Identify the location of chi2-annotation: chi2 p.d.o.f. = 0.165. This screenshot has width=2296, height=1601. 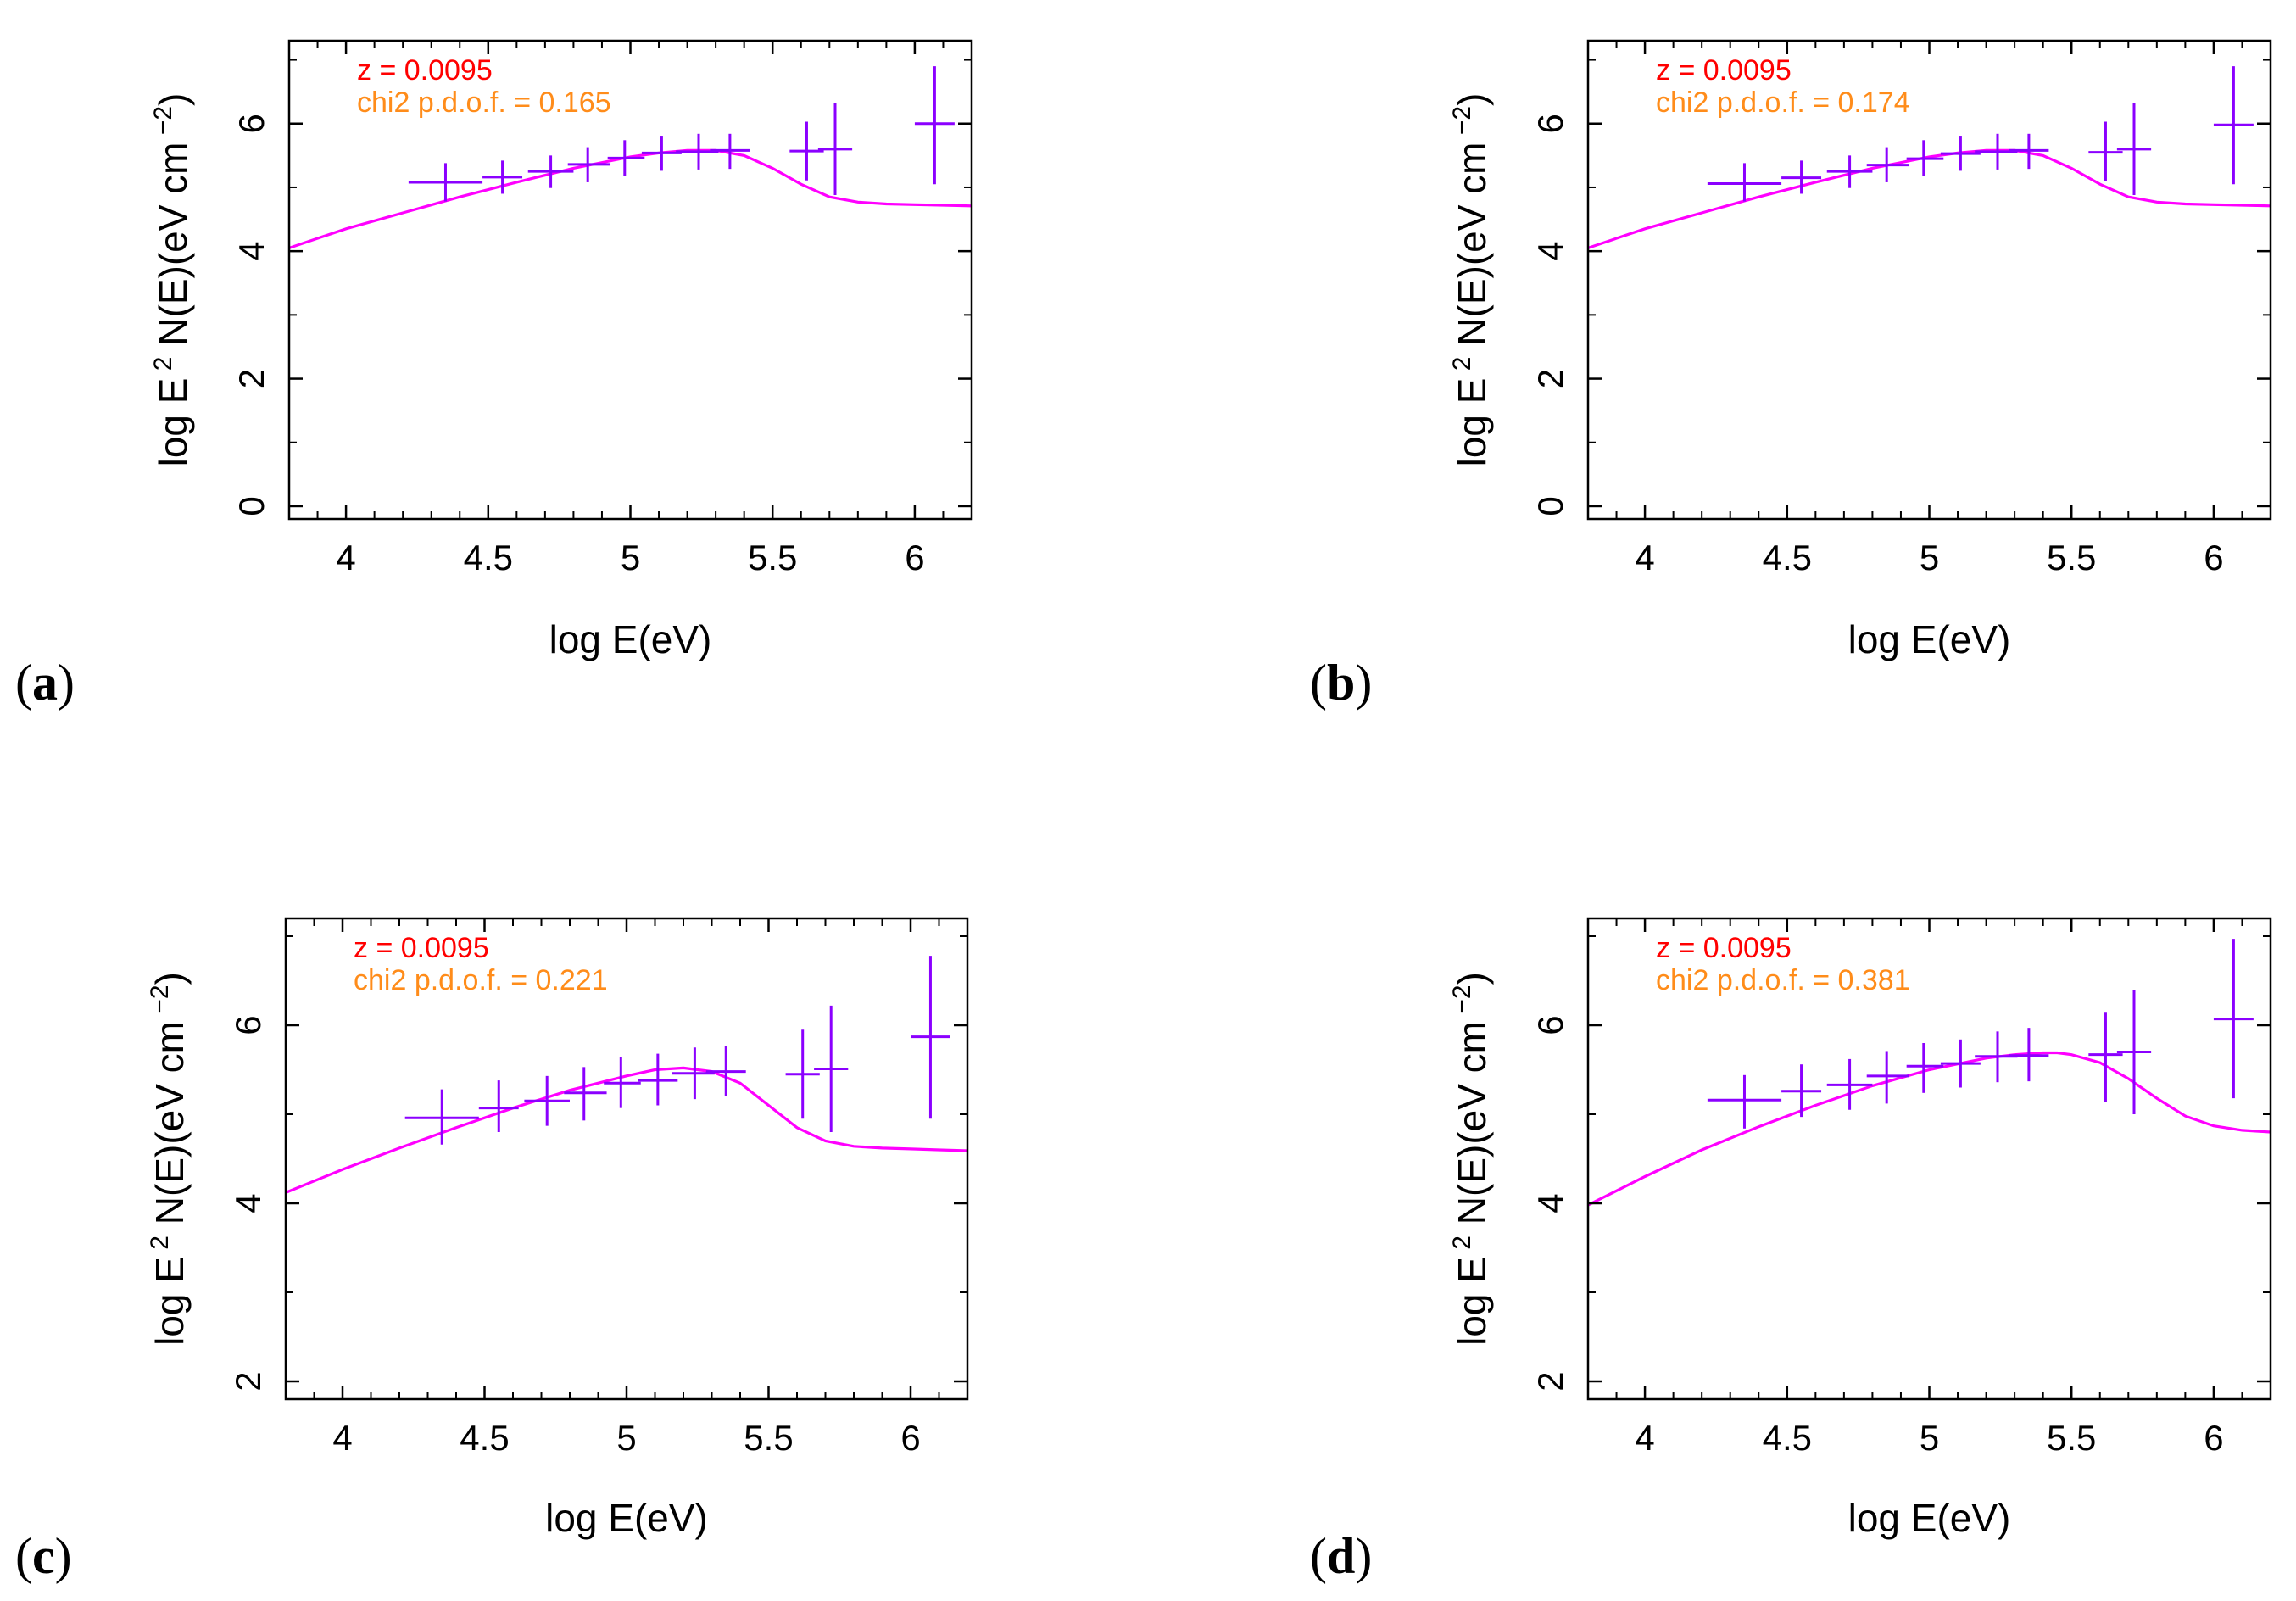
(484, 102).